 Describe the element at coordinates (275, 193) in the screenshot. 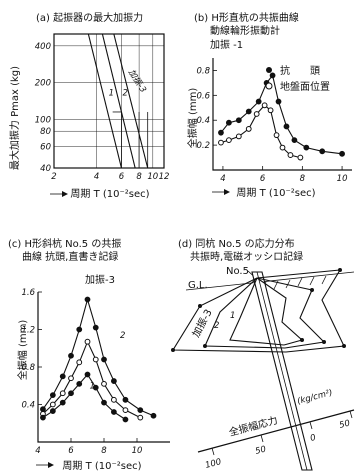

I see `panel-b-xlabel: 周期 T (10⁻²sec)` at that location.